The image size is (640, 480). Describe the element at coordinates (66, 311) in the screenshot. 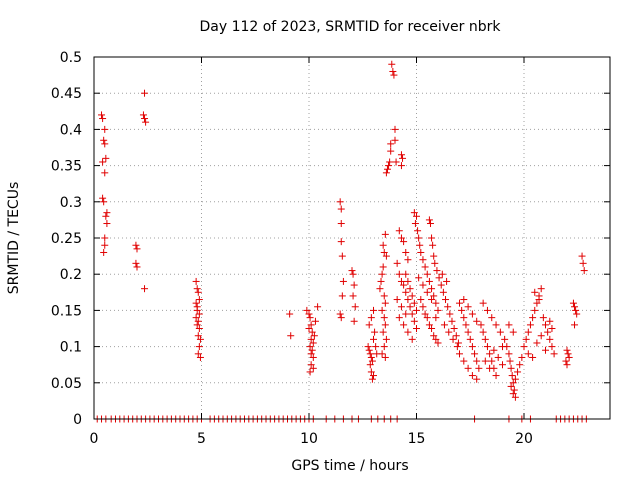

I see `y-tick-label: 0.15` at that location.